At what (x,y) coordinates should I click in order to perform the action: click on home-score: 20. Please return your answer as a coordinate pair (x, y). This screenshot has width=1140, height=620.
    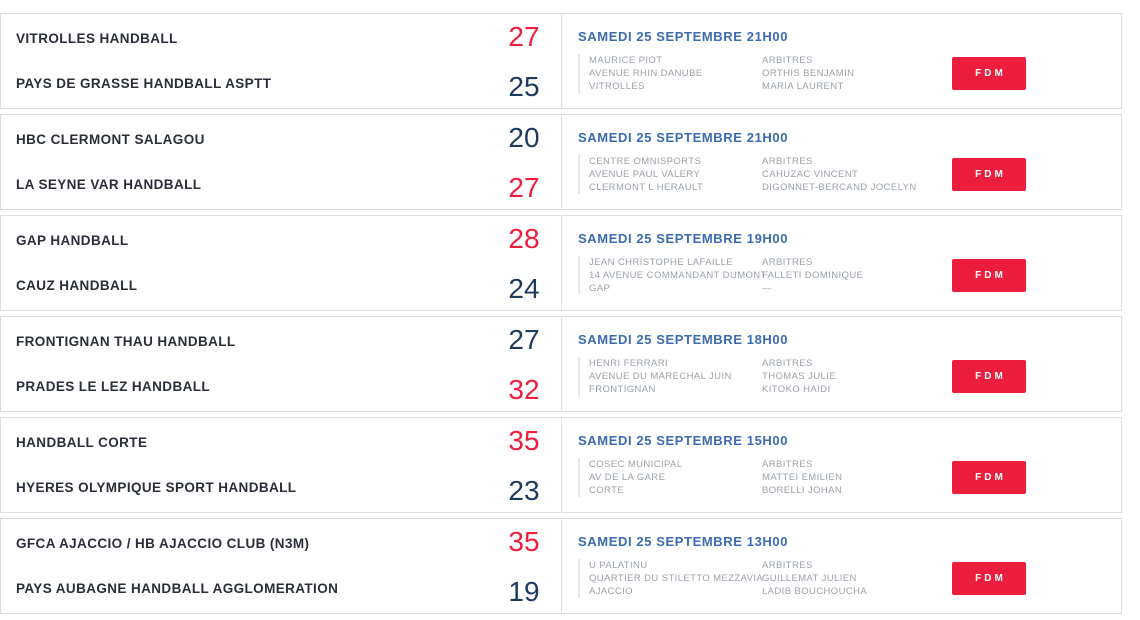
    Looking at the image, I should click on (524, 137).